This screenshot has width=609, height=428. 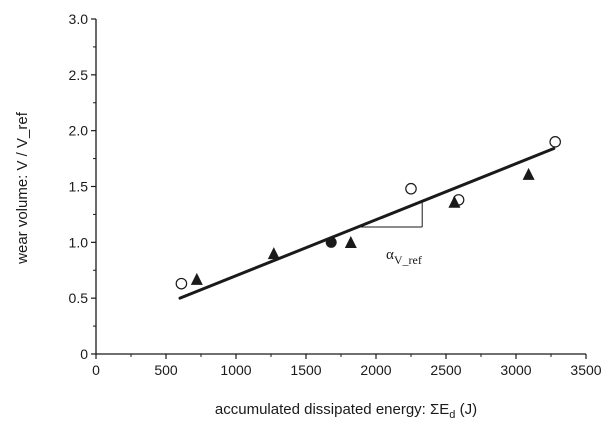 What do you see at coordinates (332, 409) in the screenshot?
I see `x-axis-label-main: accumulated dissipated energy: ΣE` at bounding box center [332, 409].